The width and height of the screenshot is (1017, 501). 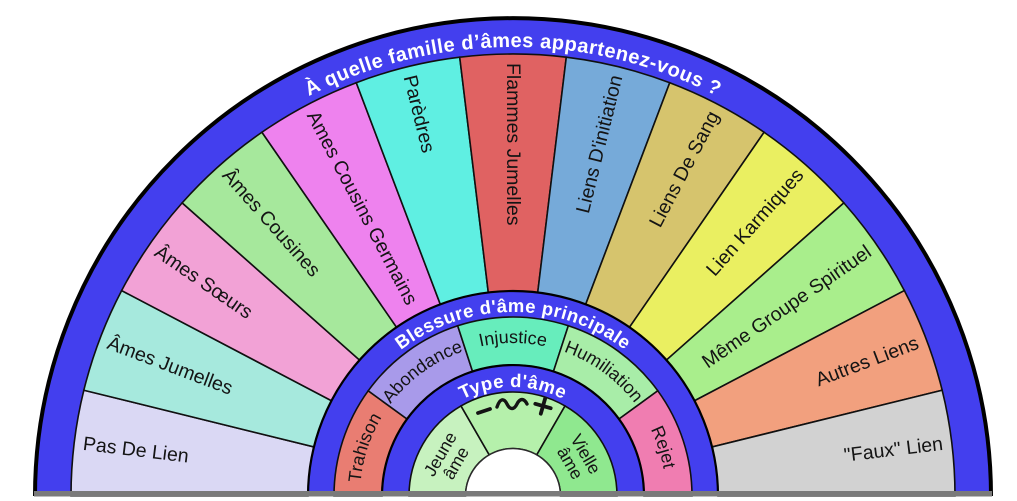 I want to click on wave-symbol, so click(x=512, y=404).